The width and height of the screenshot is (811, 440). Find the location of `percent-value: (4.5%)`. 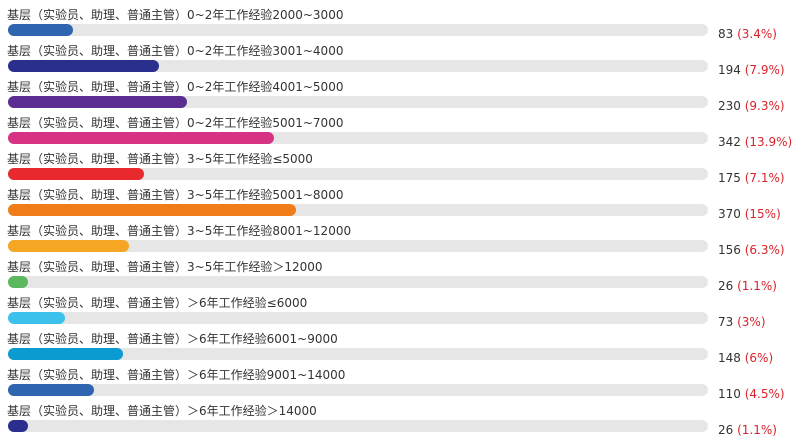

percent-value: (4.5%) is located at coordinates (764, 394).